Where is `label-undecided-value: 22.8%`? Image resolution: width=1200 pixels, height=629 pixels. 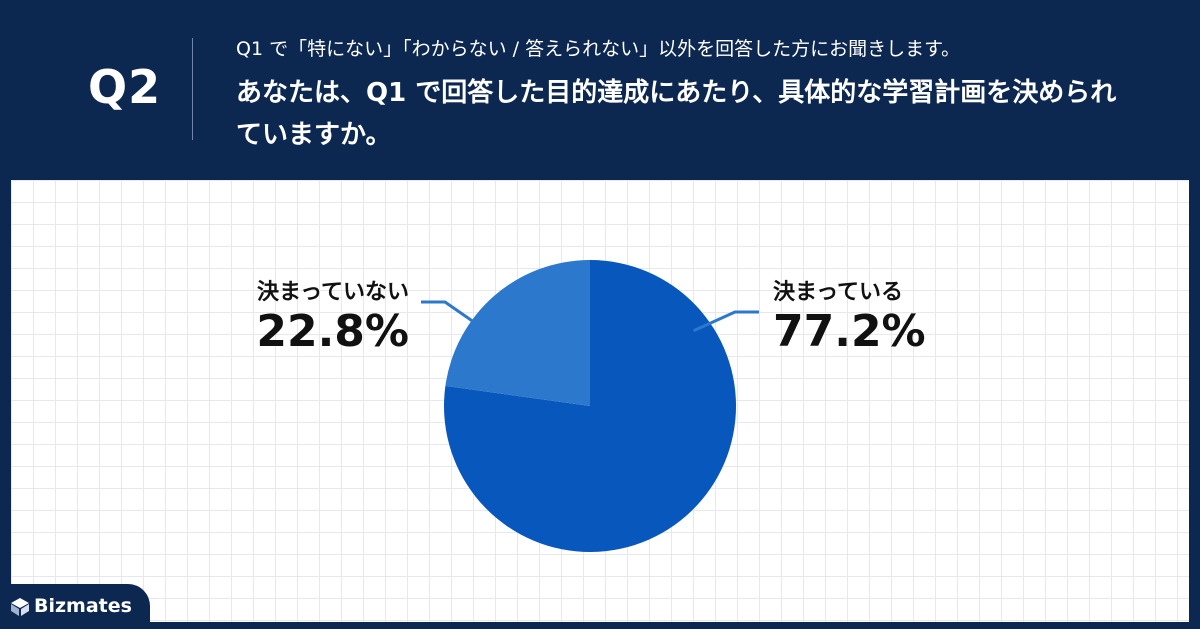
label-undecided-value: 22.8% is located at coordinates (332, 331).